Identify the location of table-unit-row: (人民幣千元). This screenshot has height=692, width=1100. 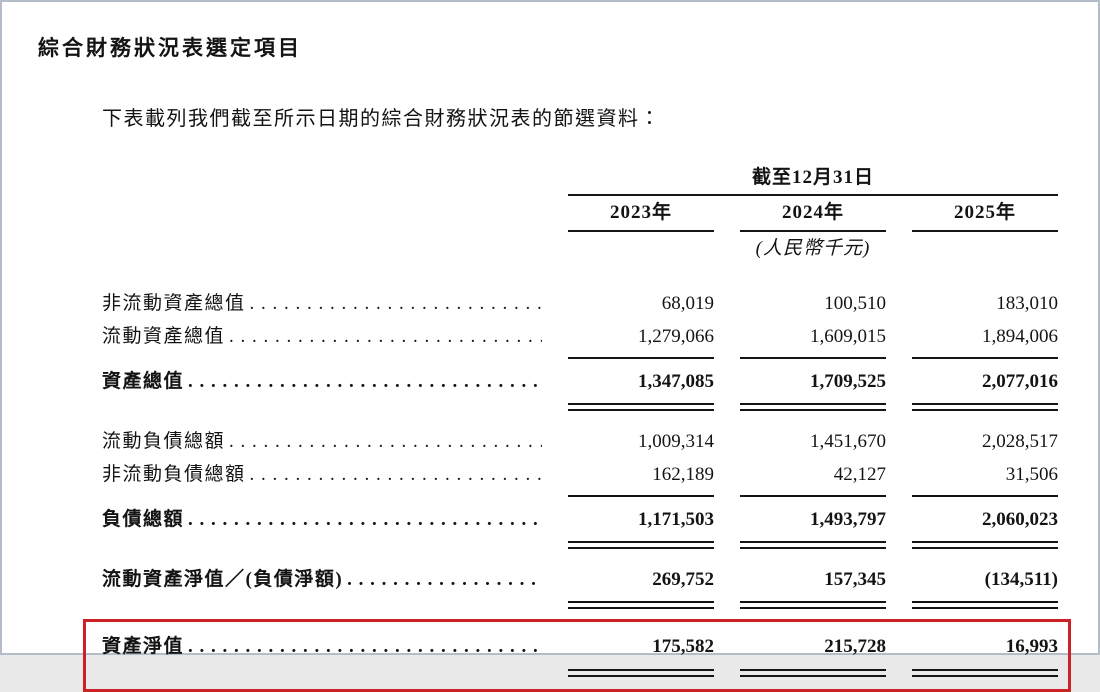
(580, 246).